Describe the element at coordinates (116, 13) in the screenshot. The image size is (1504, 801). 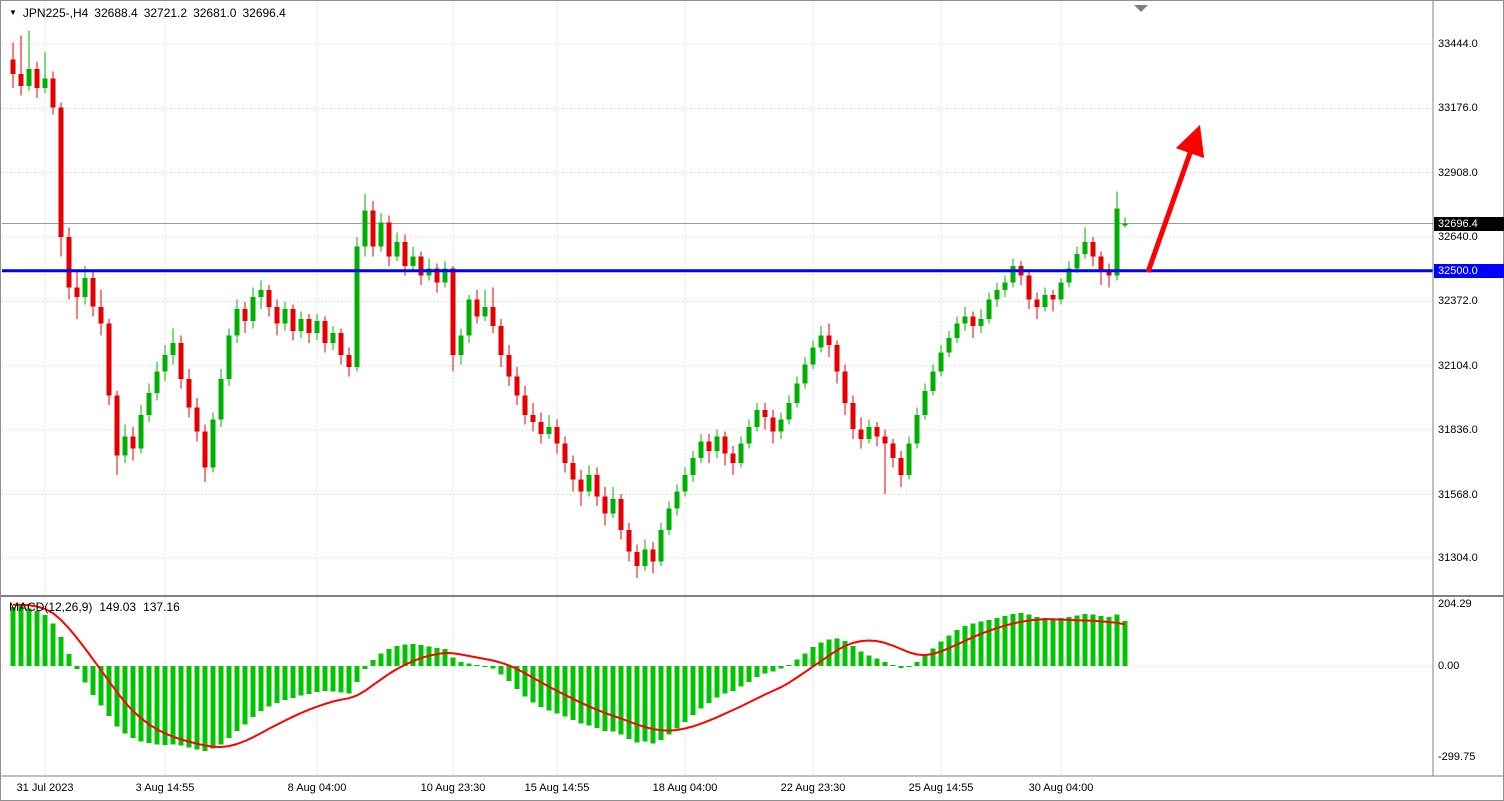
I see `open-value: 32688.4` at that location.